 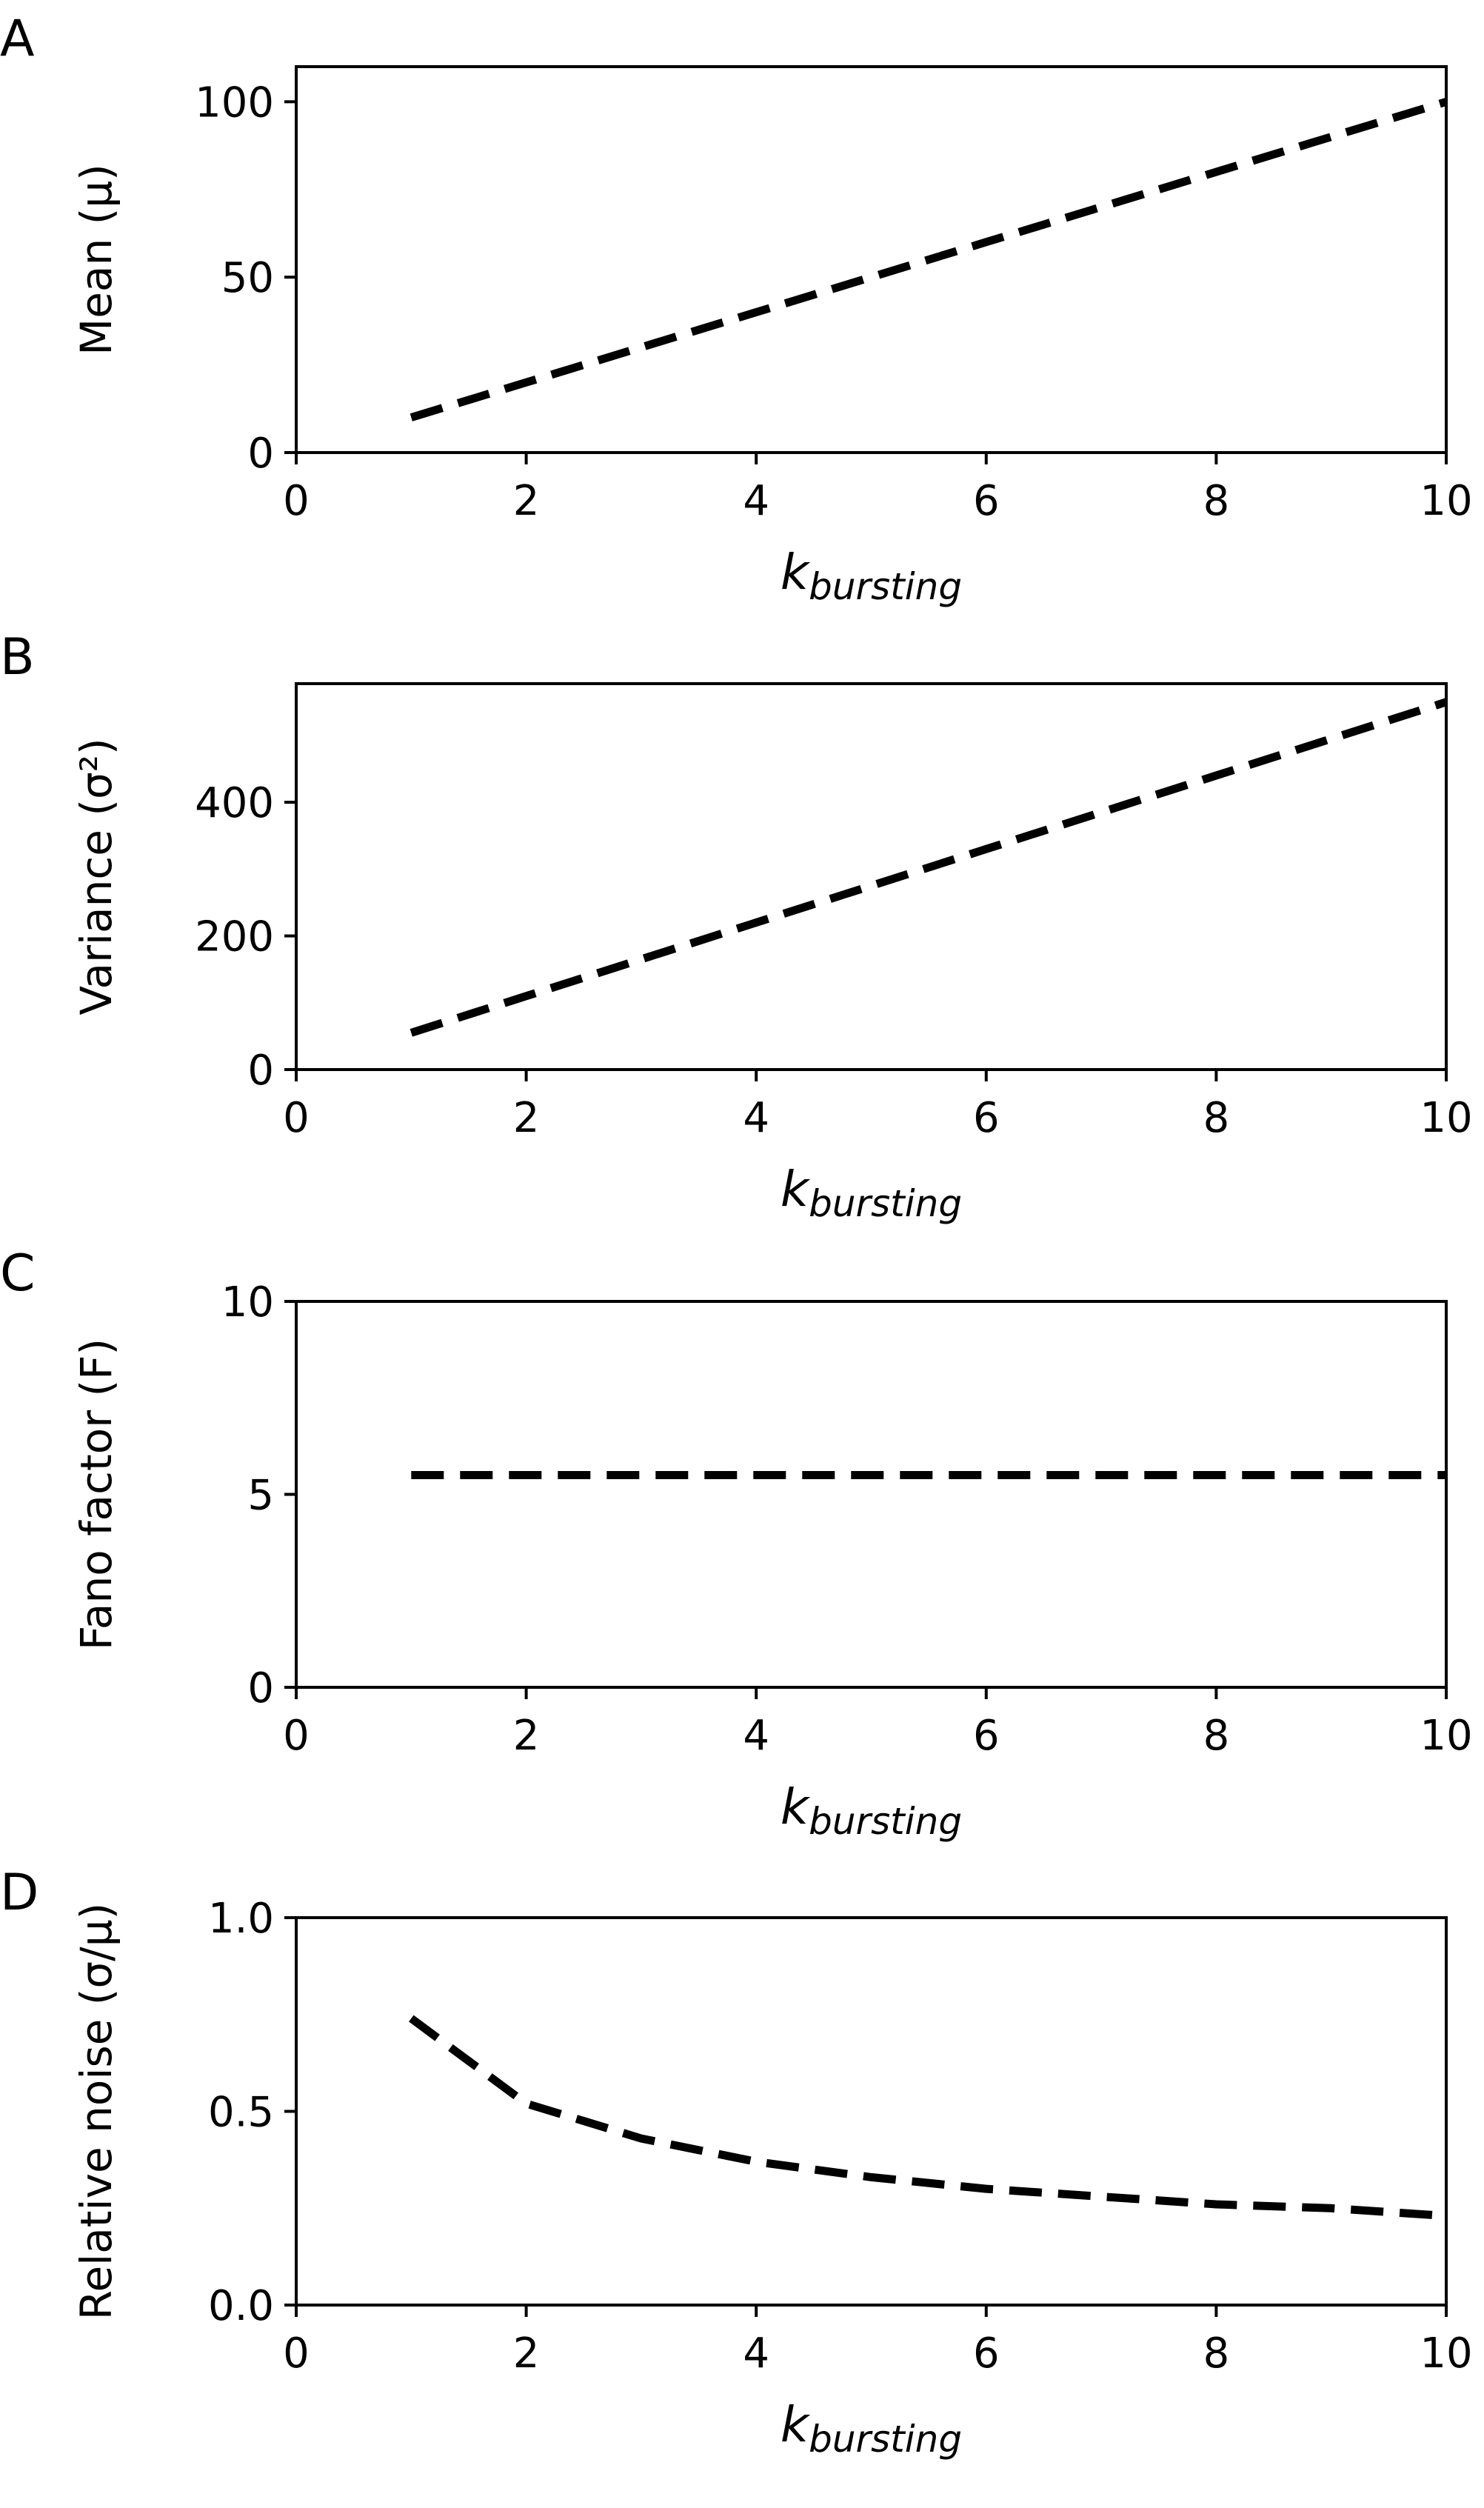 I want to click on y-axis-label: Fano factor (F), so click(x=96, y=1494).